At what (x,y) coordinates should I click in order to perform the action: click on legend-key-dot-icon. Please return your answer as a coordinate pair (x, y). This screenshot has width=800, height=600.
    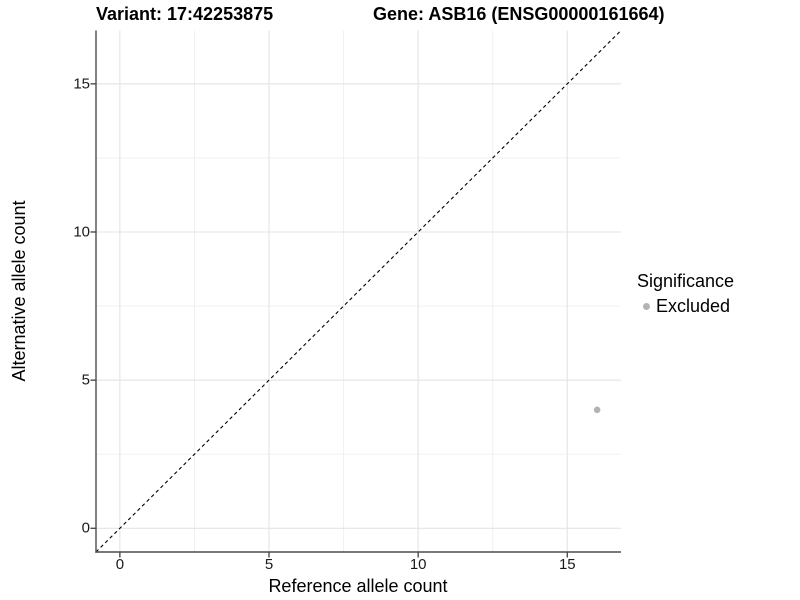
    Looking at the image, I should click on (646, 306).